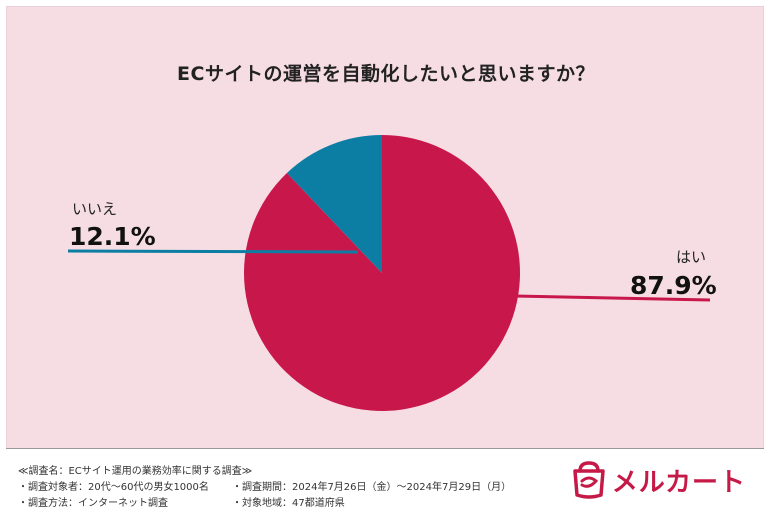 The height and width of the screenshot is (529, 770). What do you see at coordinates (135, 471) in the screenshot?
I see `survey-name: ≪調査名：ECサイト運用の業務効率に関する調査≫` at bounding box center [135, 471].